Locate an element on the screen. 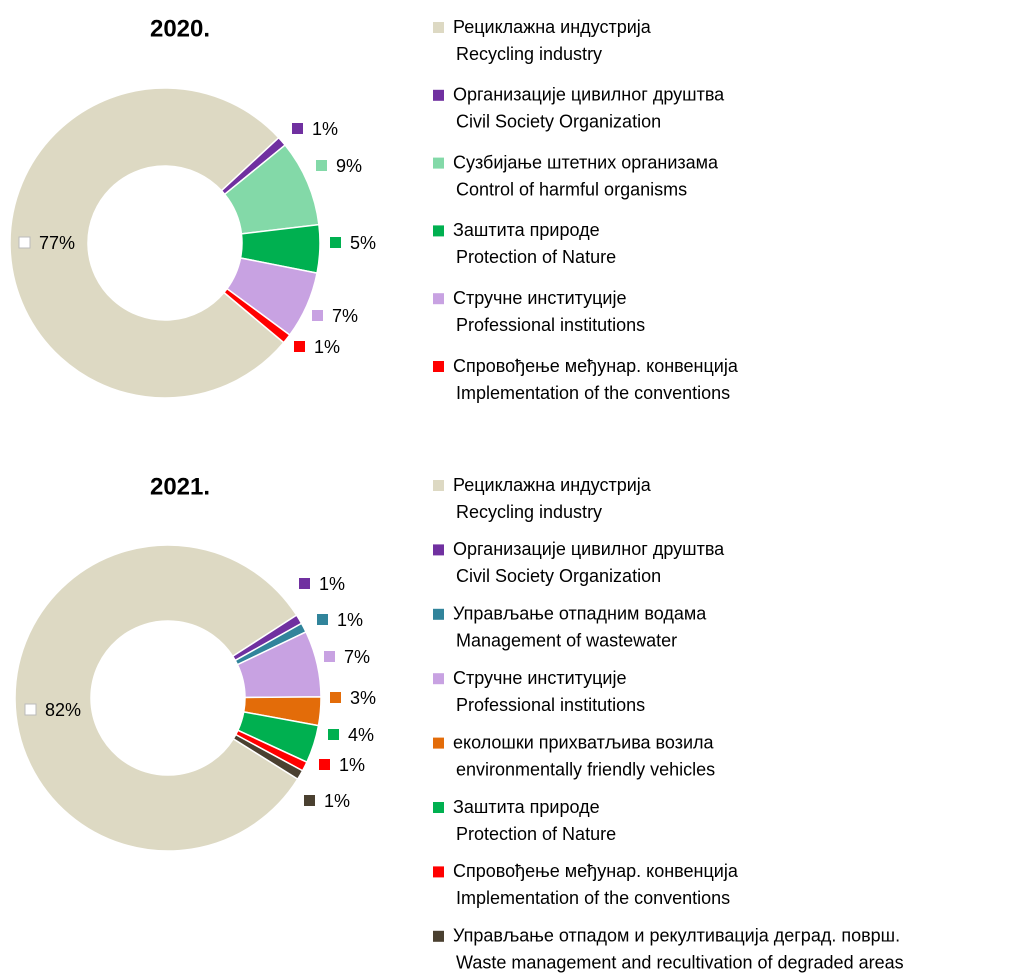  legend-label: Управљање отпадним водама is located at coordinates (580, 614).